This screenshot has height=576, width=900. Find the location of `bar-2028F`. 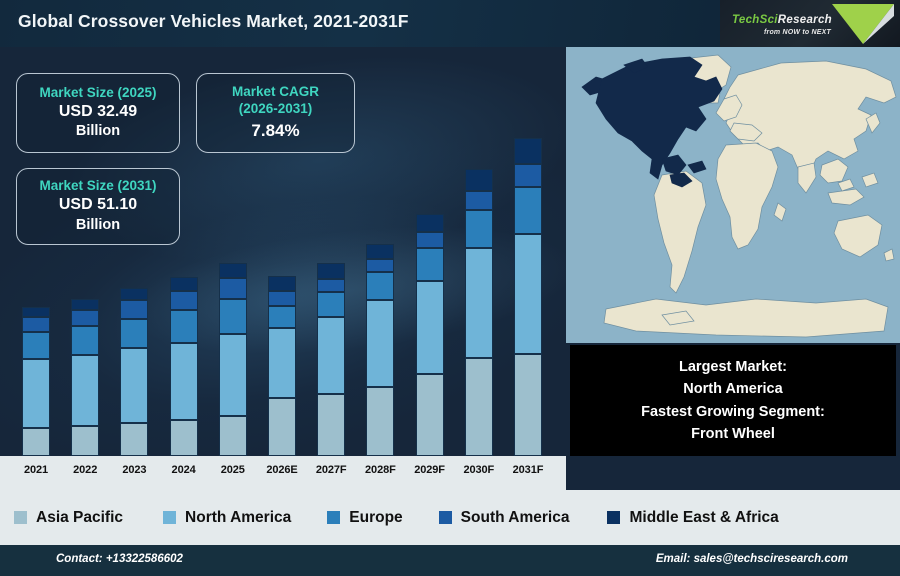

bar-2028F is located at coordinates (380, 349).